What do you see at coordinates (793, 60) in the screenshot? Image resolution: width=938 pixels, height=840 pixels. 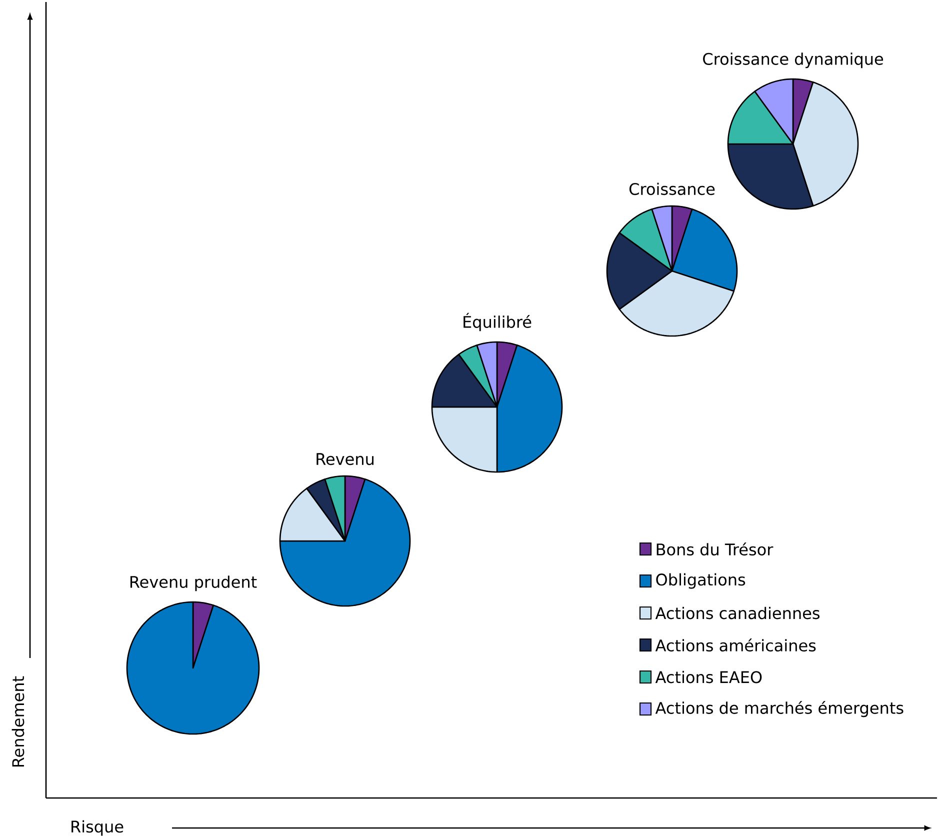 I see `chart-title: Croissance dynamique` at bounding box center [793, 60].